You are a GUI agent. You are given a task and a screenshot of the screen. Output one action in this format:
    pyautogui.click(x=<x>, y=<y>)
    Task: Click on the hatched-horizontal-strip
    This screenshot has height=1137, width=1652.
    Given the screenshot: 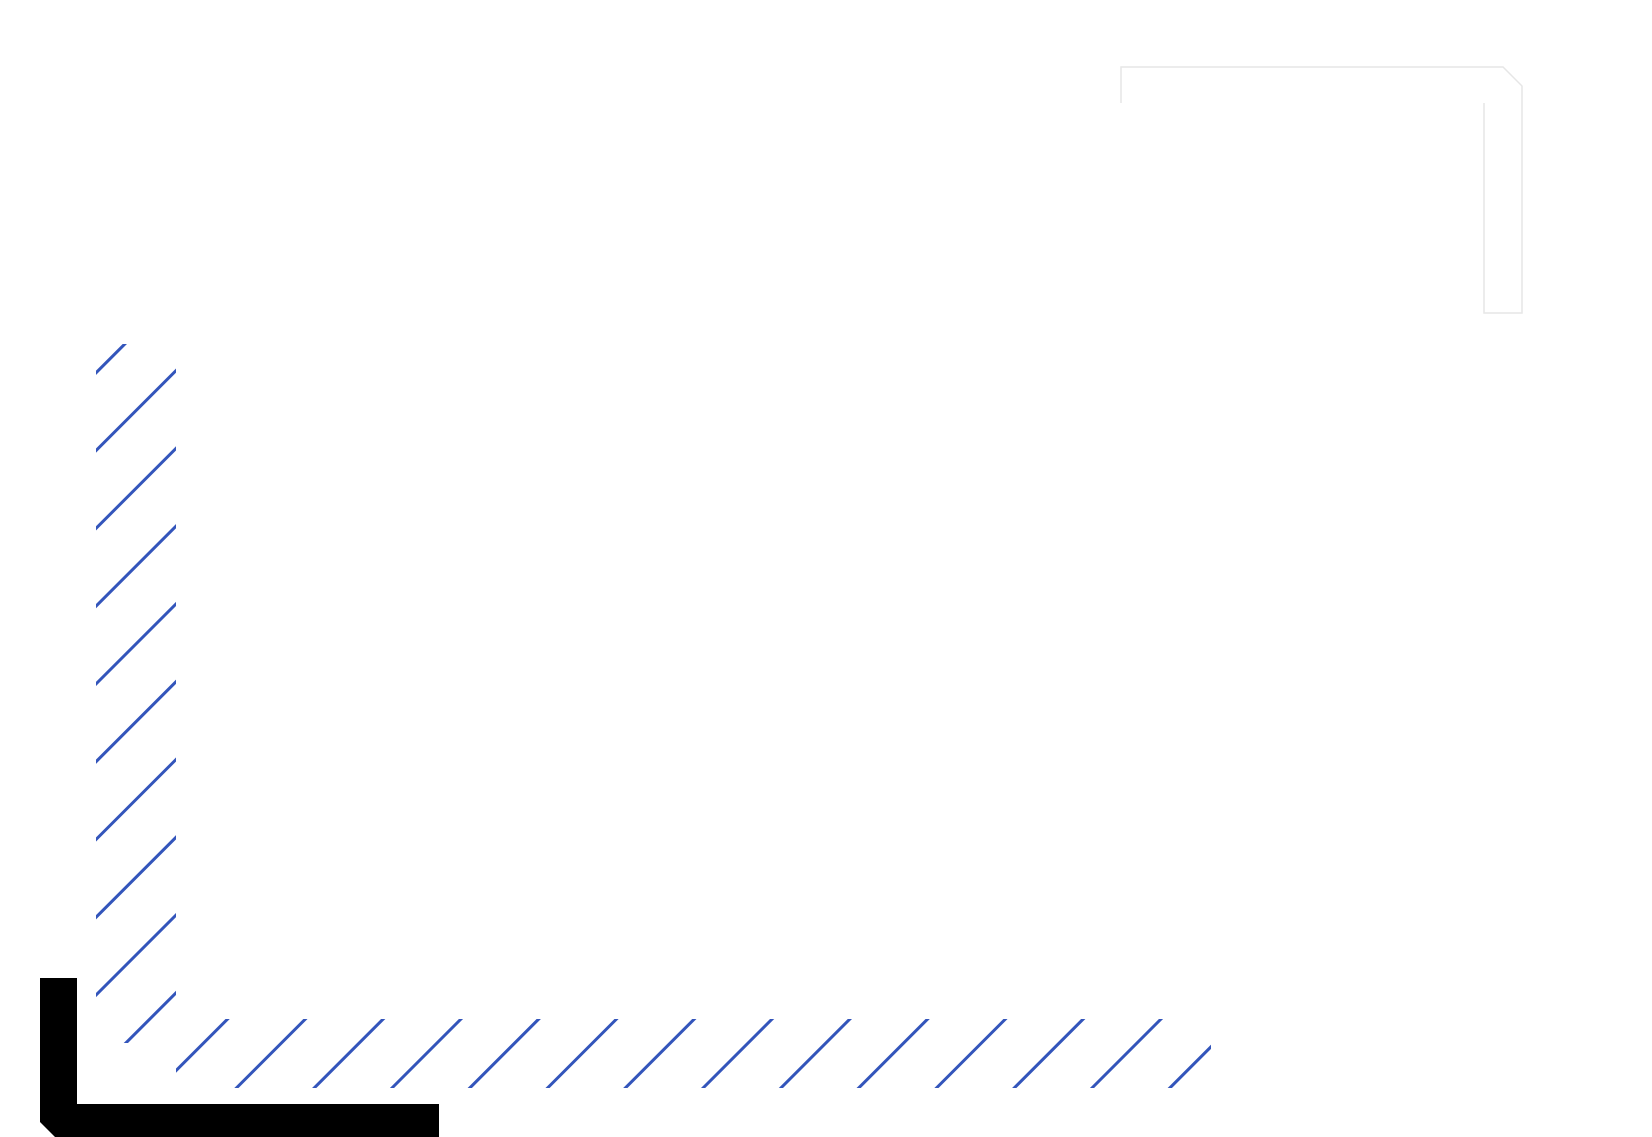 What is the action you would take?
    pyautogui.click(x=693, y=1053)
    